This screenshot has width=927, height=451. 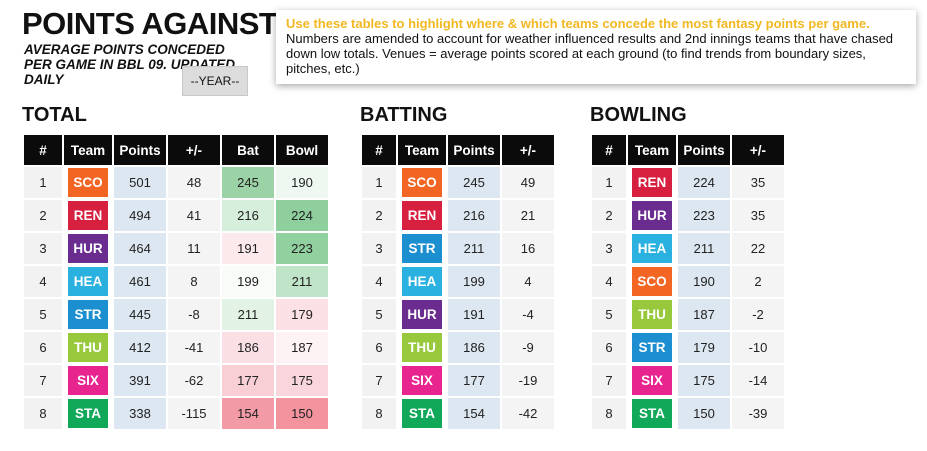 I want to click on diff-cell: 11, so click(x=194, y=248).